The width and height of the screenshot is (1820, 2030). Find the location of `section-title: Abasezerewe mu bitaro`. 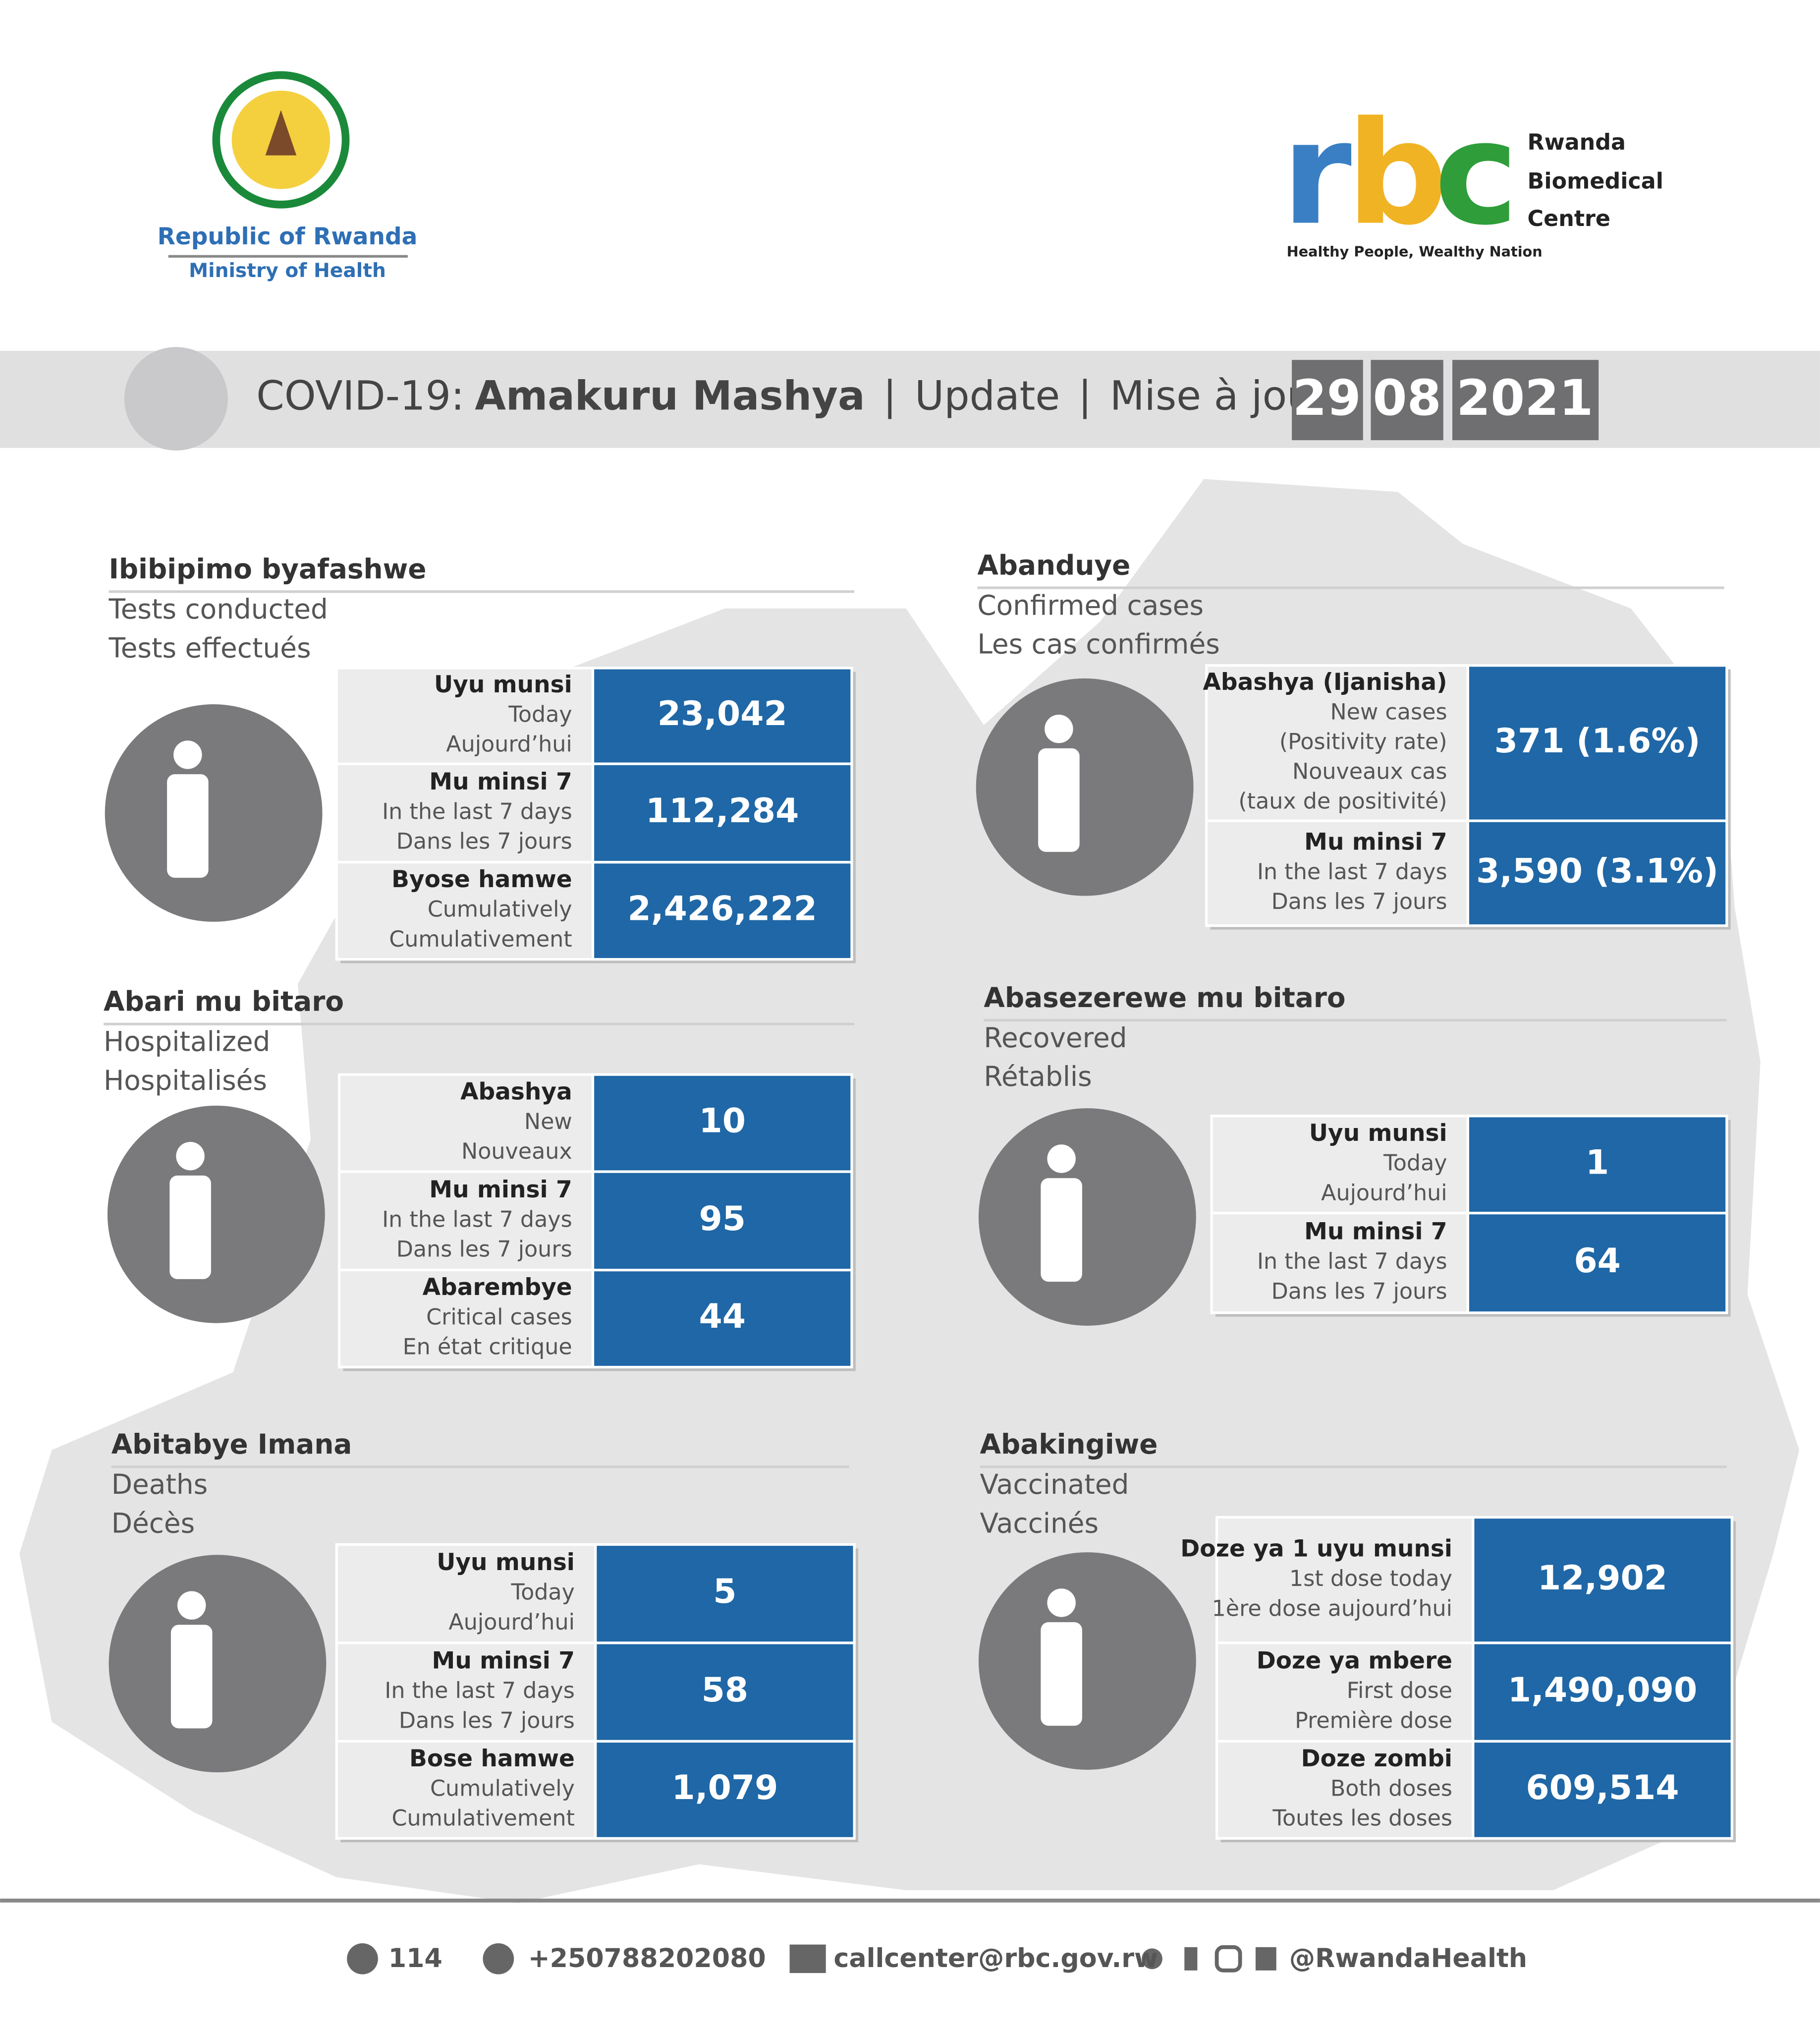

section-title: Abasezerewe mu bitaro is located at coordinates (1164, 998).